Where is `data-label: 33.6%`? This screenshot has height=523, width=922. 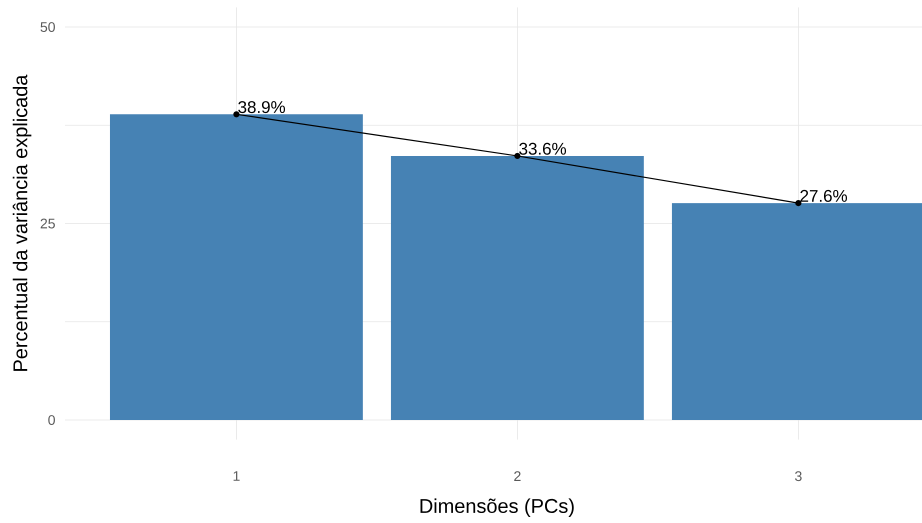 data-label: 33.6% is located at coordinates (542, 148).